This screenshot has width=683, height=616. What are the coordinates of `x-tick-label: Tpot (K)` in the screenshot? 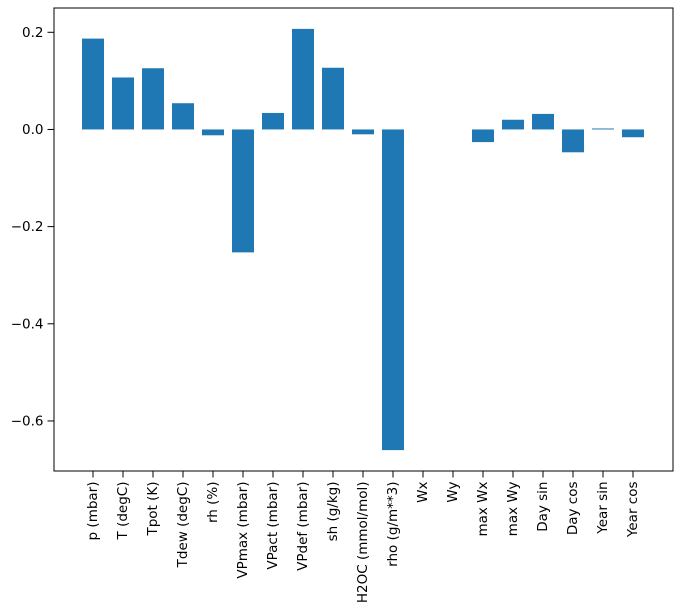 It's located at (153, 509).